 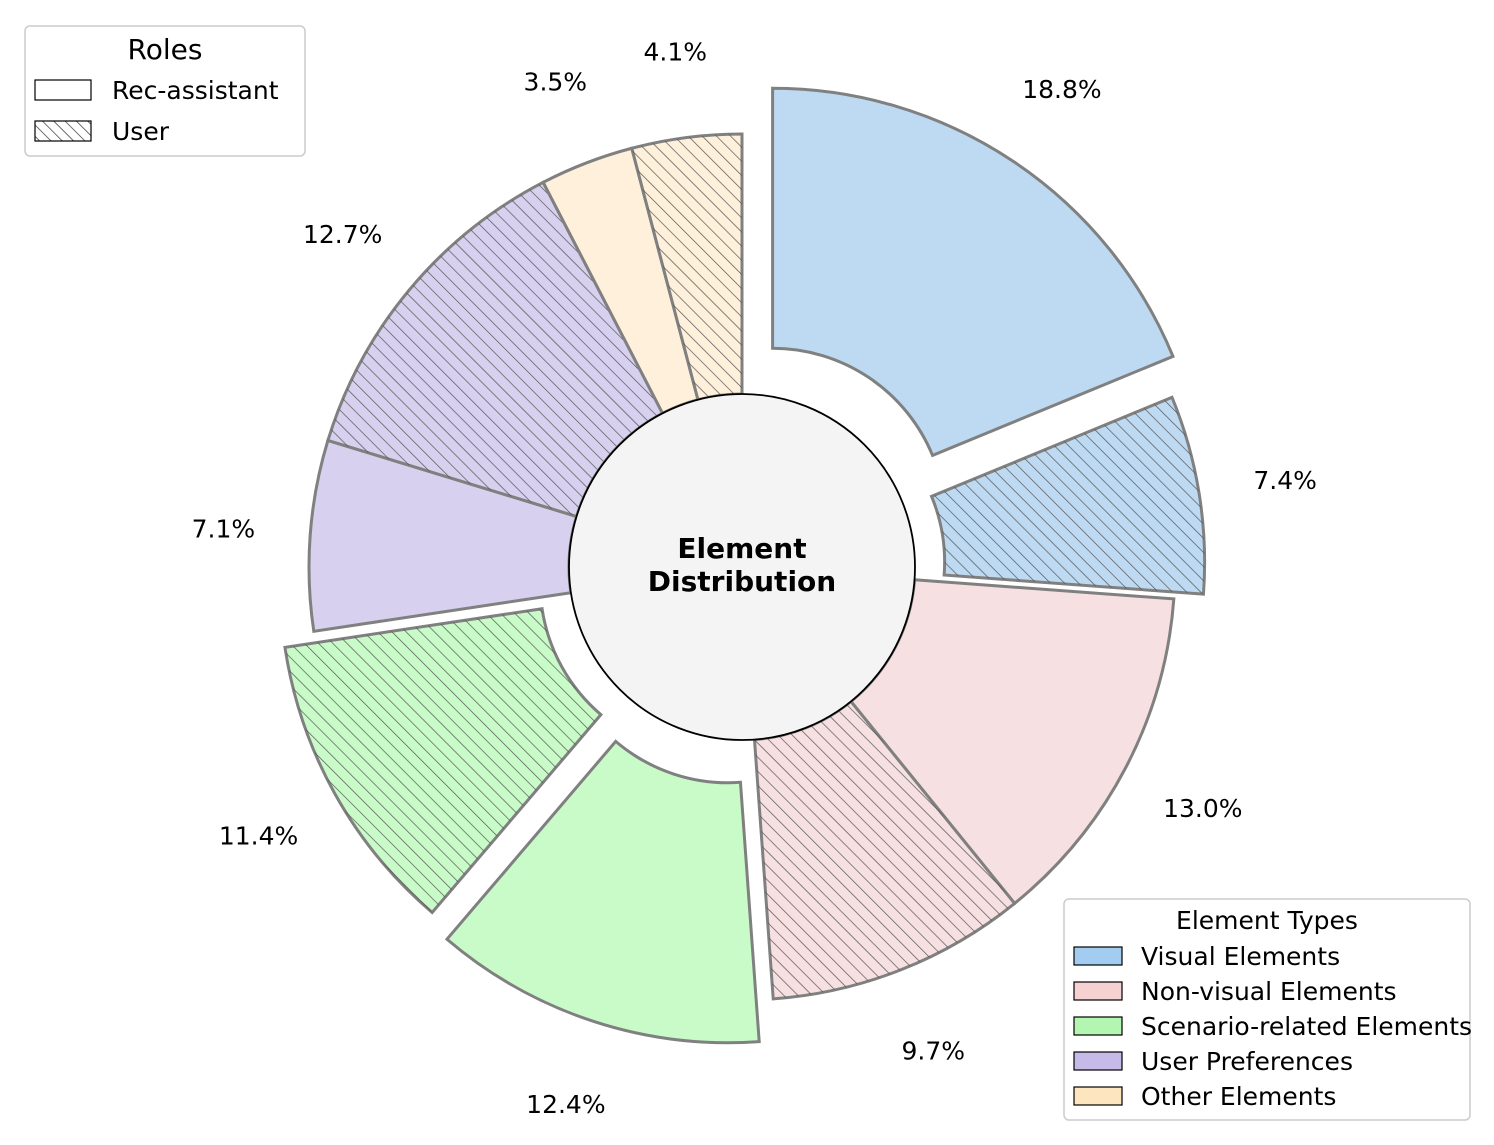 What do you see at coordinates (342, 234) in the screenshot?
I see `label-user-preferences-user: 12.7%` at bounding box center [342, 234].